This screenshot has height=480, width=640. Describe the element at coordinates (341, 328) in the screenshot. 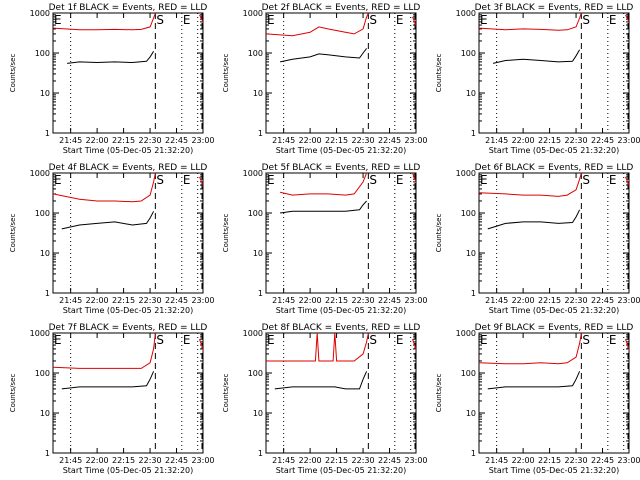

I see `panel-title: Det 8f BLACK = Events, RED = LLD` at that location.